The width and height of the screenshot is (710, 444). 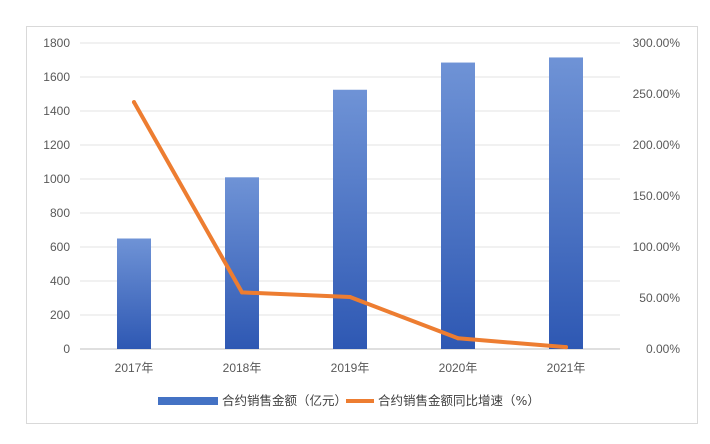 I want to click on y-left-tick-label: 1400, so click(x=56, y=111).